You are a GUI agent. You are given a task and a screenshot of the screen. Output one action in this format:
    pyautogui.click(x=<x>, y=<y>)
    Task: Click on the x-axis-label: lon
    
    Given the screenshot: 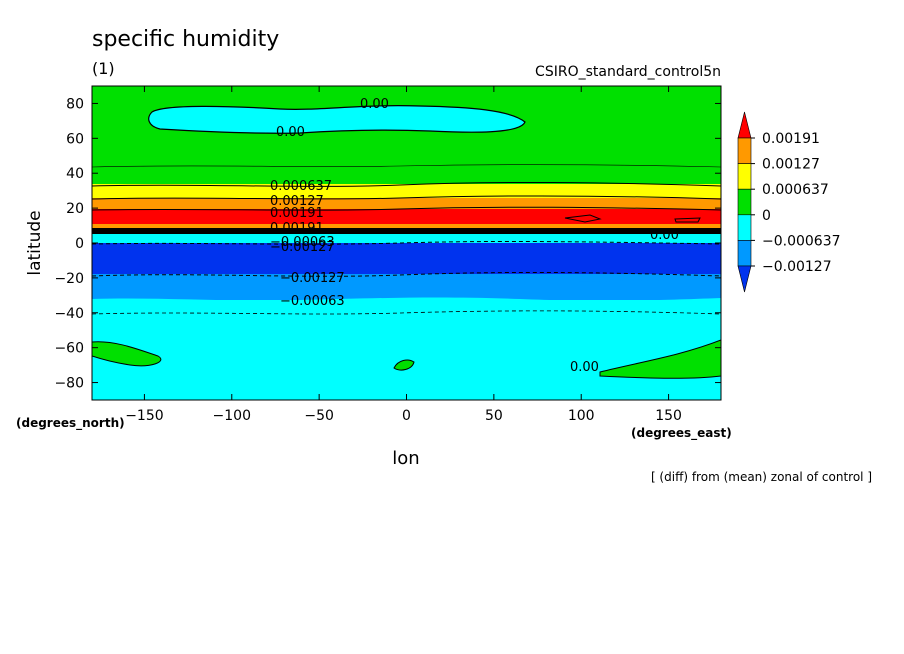 What is the action you would take?
    pyautogui.click(x=405, y=458)
    